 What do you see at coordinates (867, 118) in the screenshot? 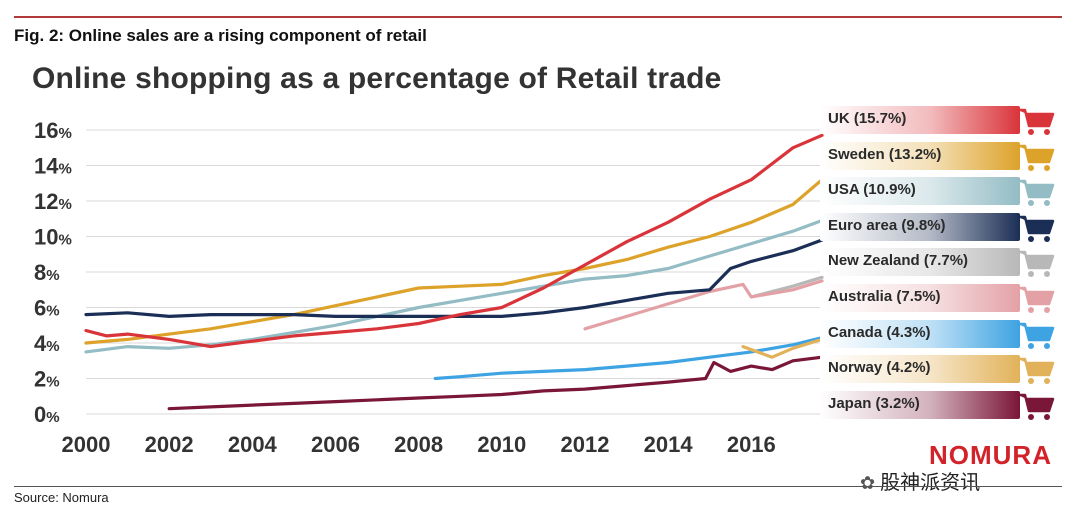
I see `legend-label: UK (15.7%)` at bounding box center [867, 118].